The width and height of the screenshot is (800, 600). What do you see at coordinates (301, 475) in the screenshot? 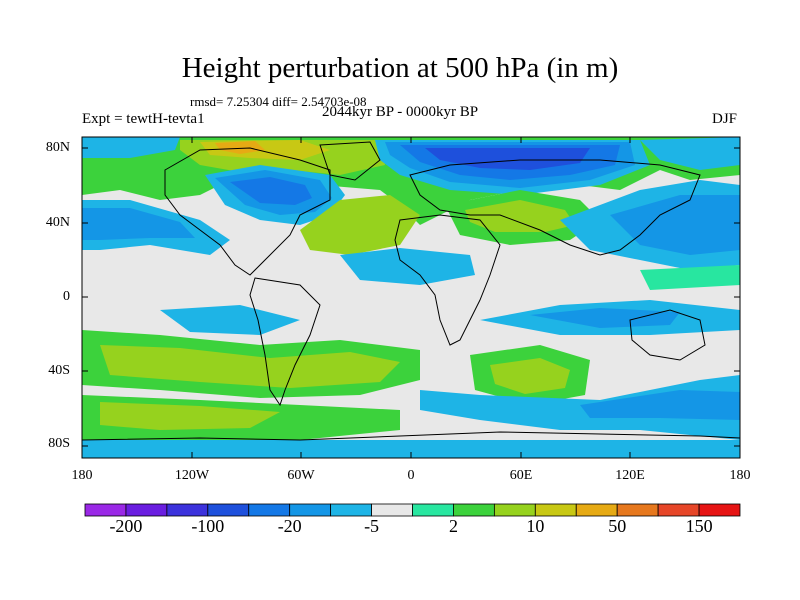
I see `lon-tick-label: 60W` at bounding box center [301, 475].